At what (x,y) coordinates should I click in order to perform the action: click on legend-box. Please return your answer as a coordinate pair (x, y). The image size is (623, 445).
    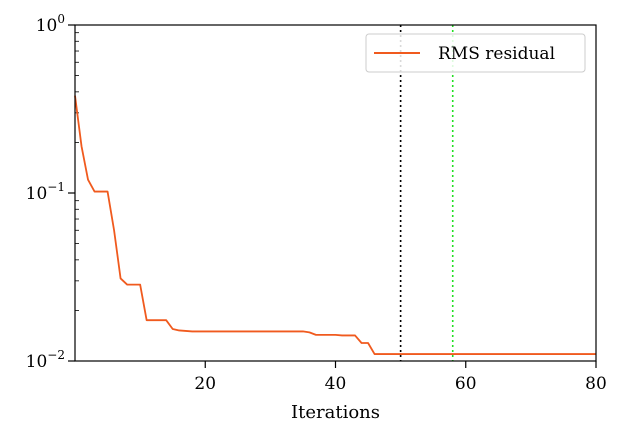
    Looking at the image, I should click on (475, 53).